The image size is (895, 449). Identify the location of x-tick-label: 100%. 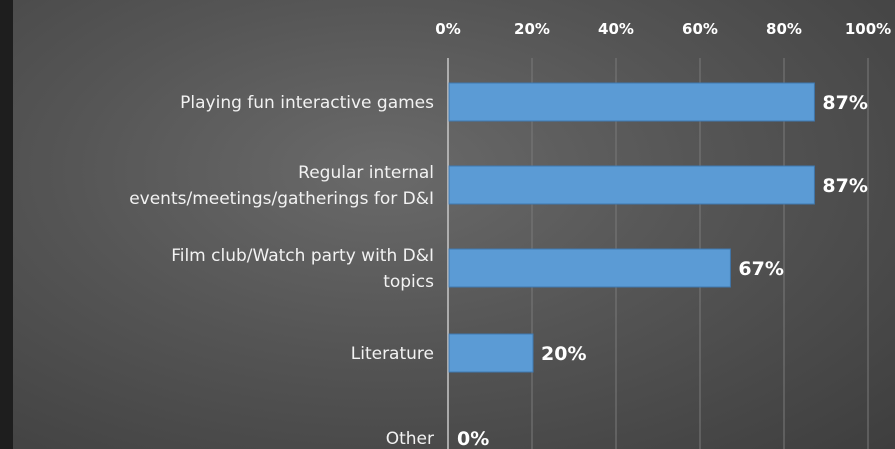
(868, 29).